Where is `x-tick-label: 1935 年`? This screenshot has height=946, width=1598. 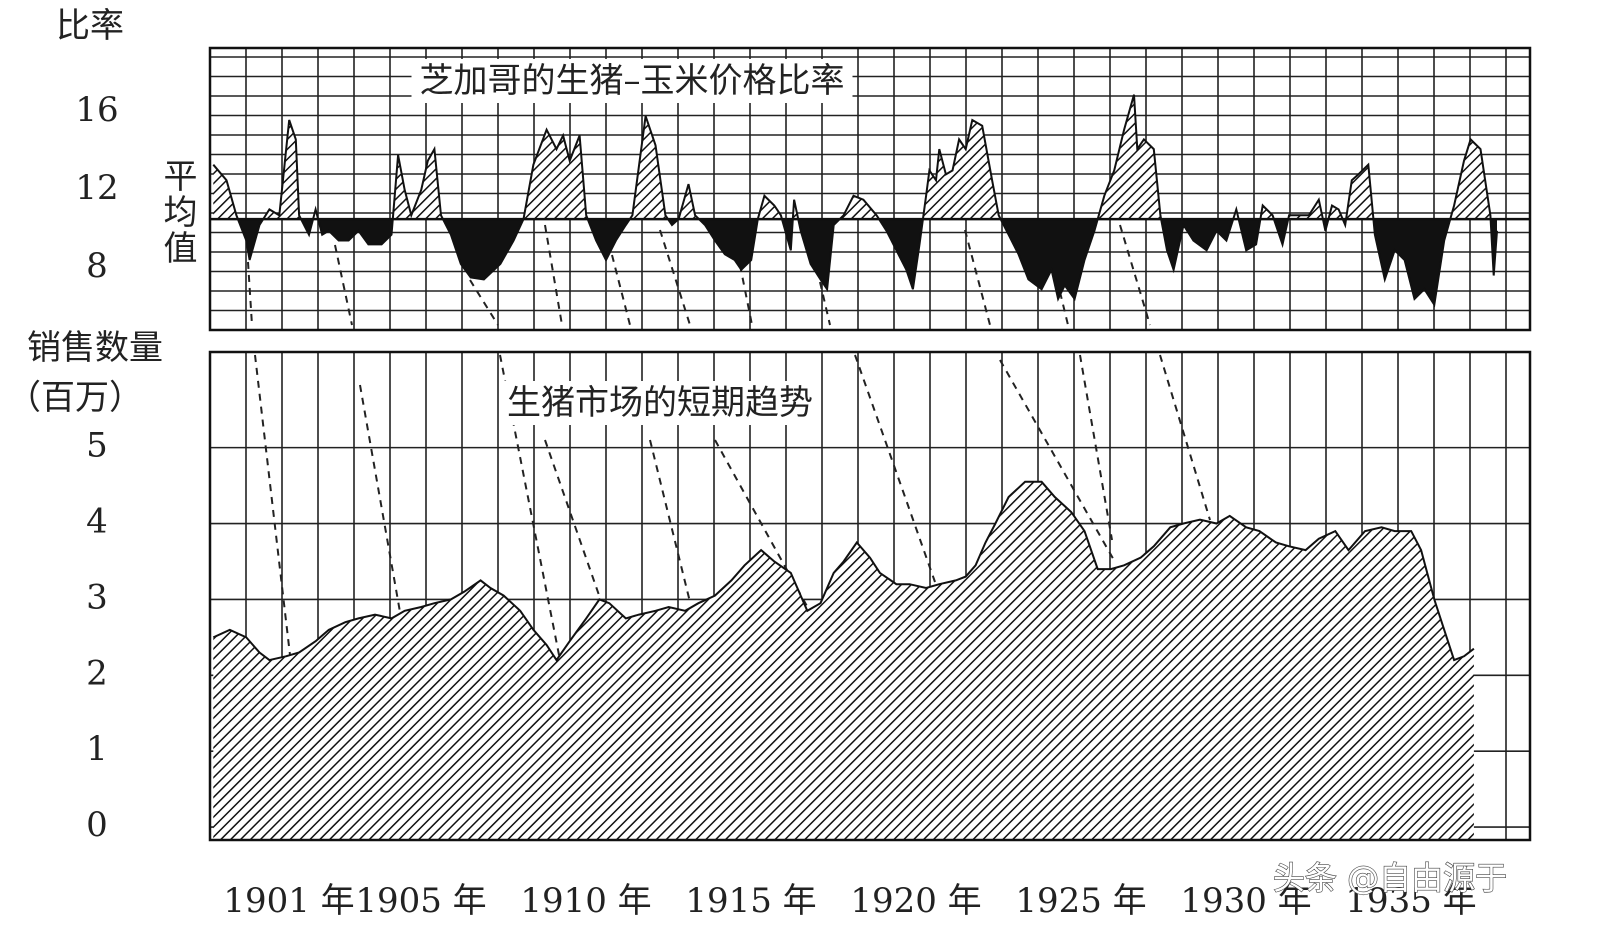 x-tick-label: 1935 年 is located at coordinates (1410, 901).